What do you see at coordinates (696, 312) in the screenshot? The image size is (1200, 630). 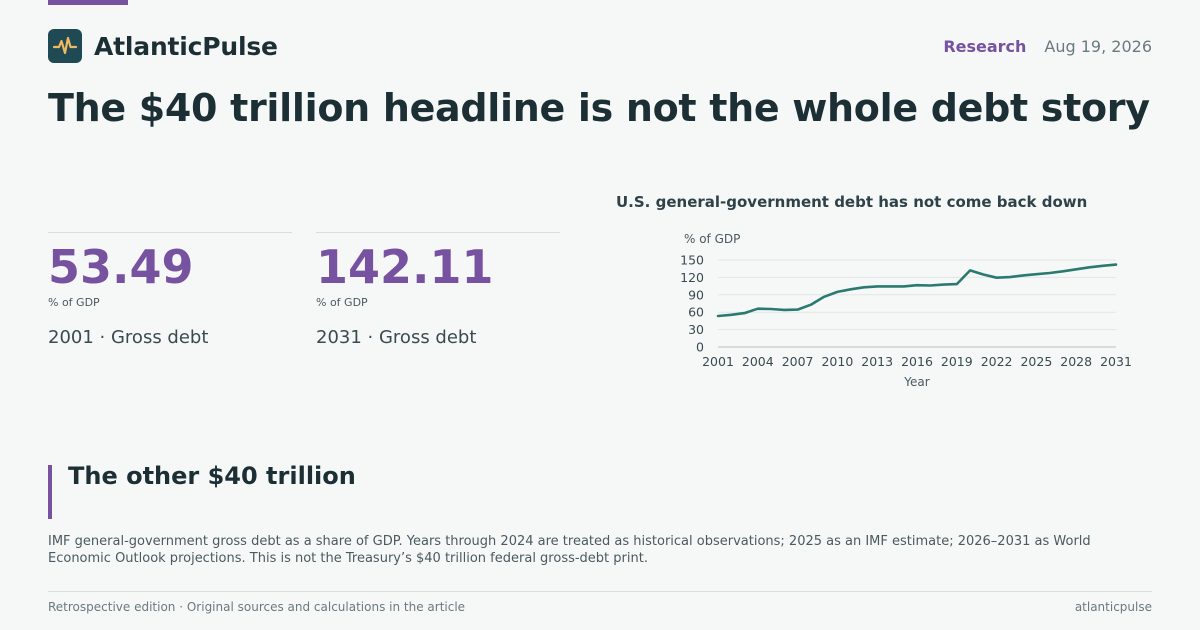 I see `y-tick-label: 60` at bounding box center [696, 312].